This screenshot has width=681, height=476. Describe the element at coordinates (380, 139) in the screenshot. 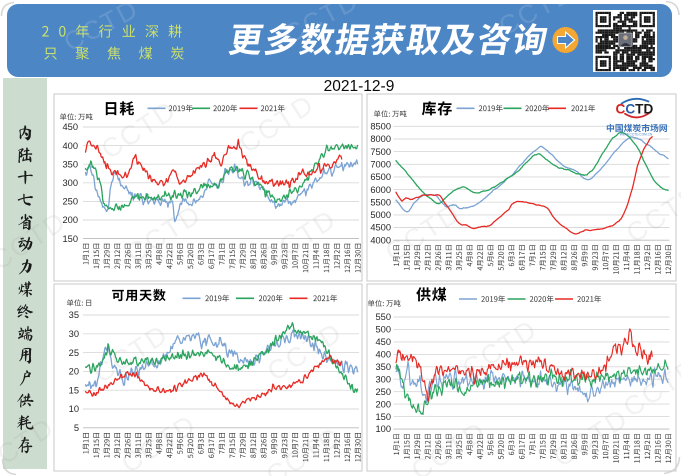

I see `svg-text: 8000` at that location.